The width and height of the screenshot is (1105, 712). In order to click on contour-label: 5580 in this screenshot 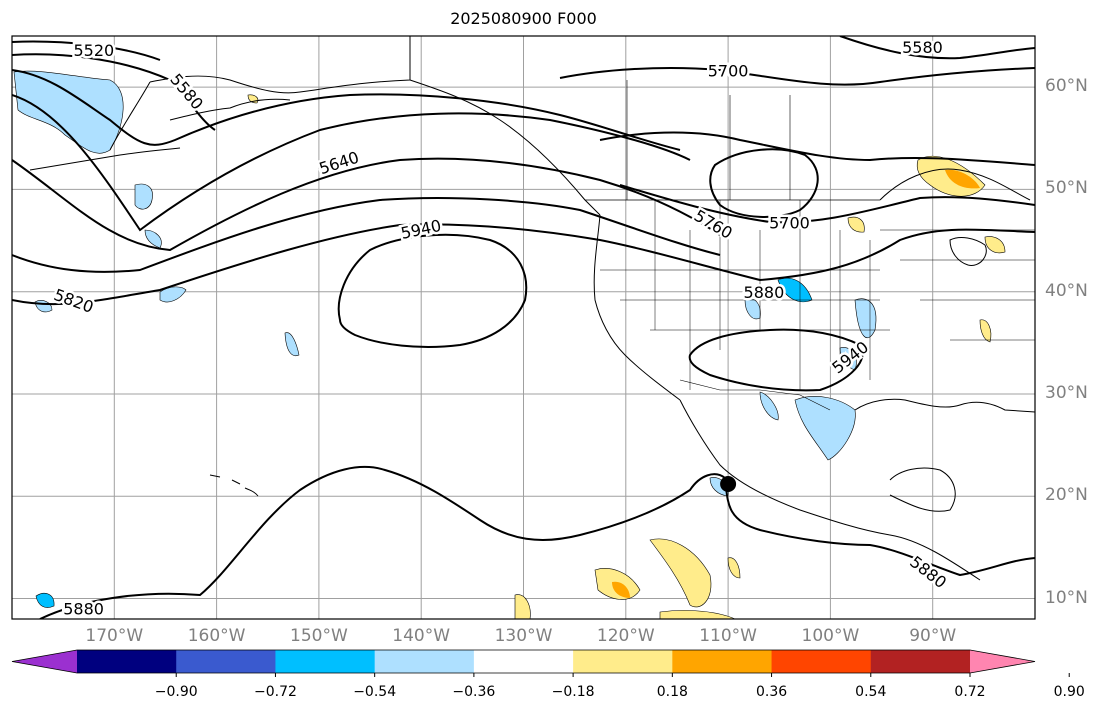, I will do `click(922, 47)`.